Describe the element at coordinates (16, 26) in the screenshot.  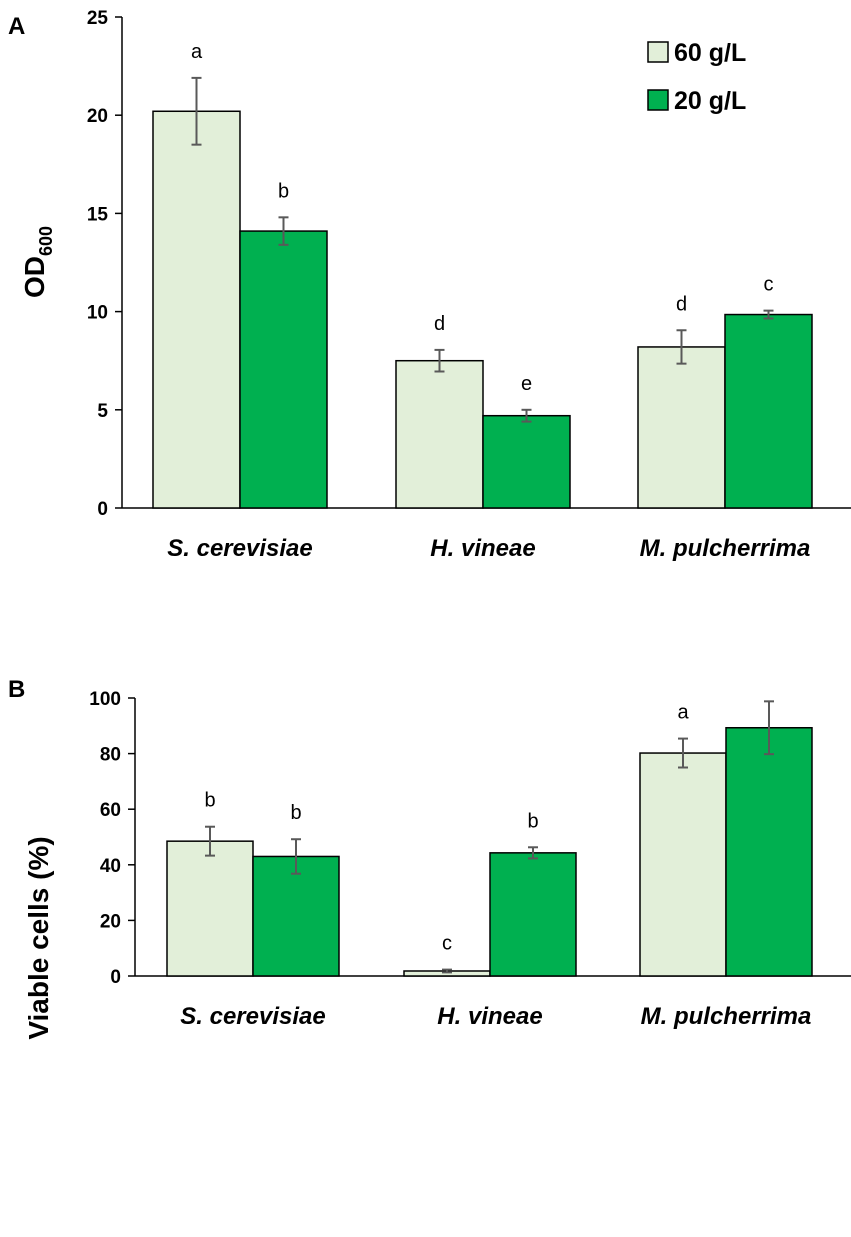
I see `panel-label-a: A` at that location.